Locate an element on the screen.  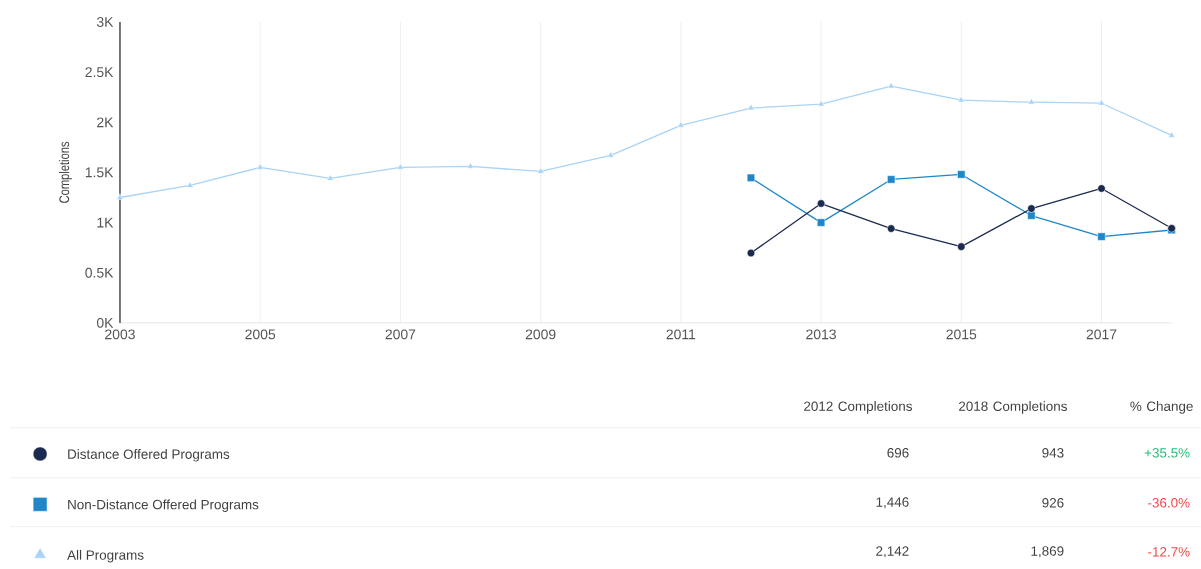
text: % Change is located at coordinates (1161, 407).